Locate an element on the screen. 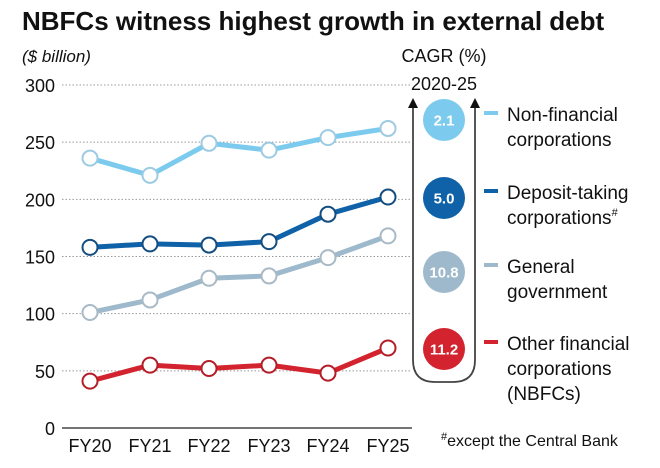  cagr-value: 2.1 is located at coordinates (444, 121).